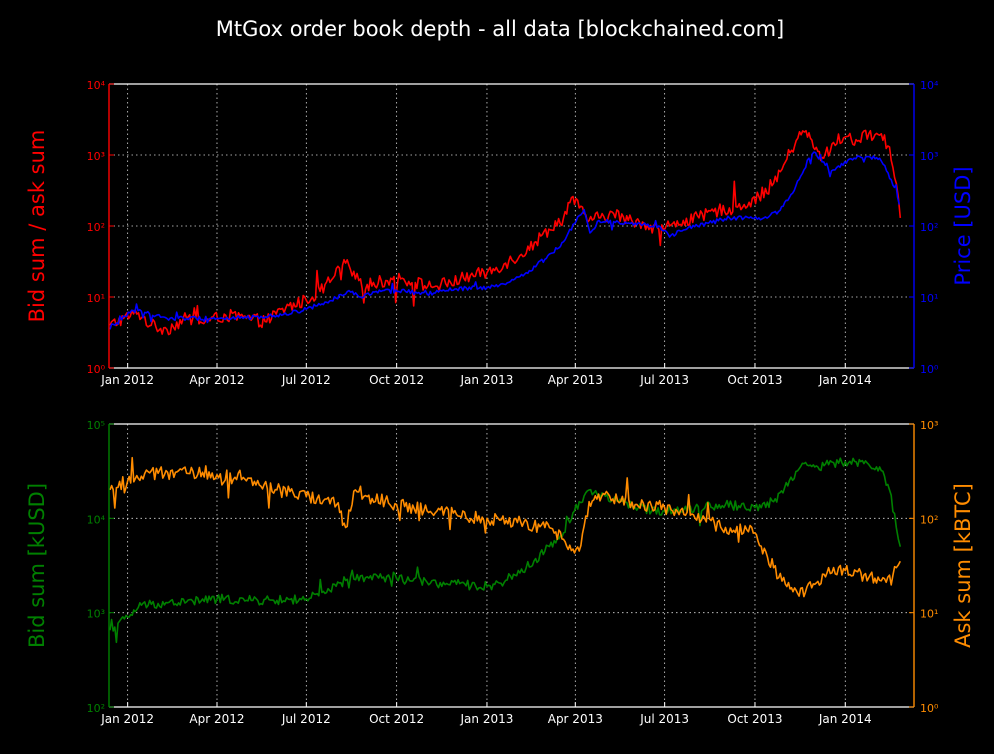 The image size is (994, 754). Describe the element at coordinates (963, 225) in the screenshot. I see `y-axis-label-right: Price [USD]` at that location.